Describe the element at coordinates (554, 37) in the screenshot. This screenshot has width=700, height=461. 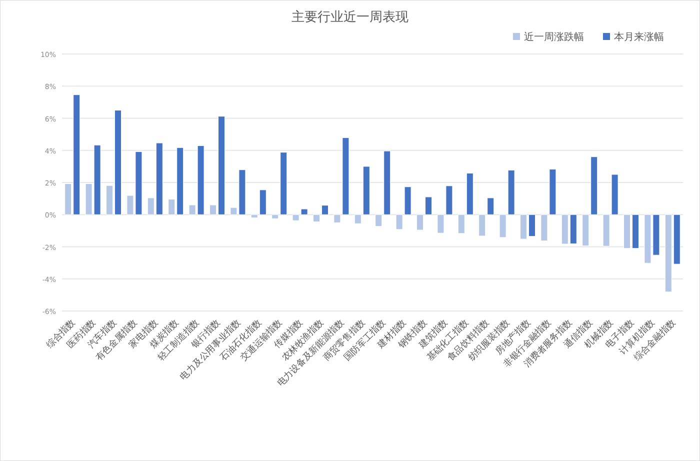
I see `legend-label: 近一周涨跌幅` at that location.